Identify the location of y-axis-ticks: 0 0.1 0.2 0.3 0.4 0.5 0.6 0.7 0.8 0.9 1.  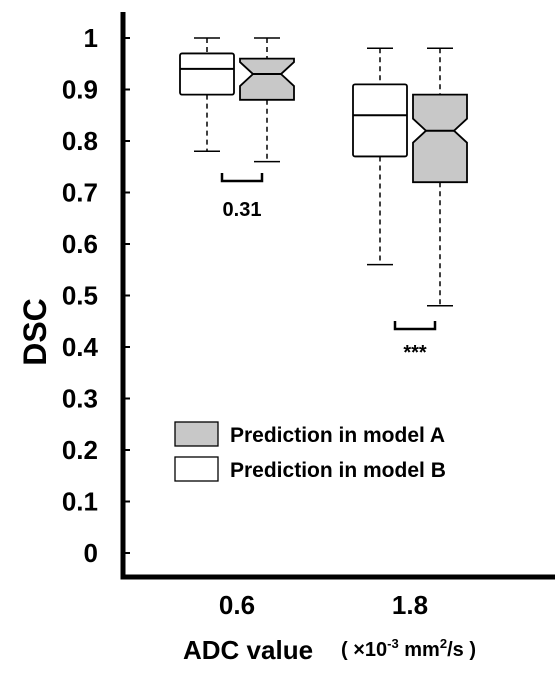
(96, 295).